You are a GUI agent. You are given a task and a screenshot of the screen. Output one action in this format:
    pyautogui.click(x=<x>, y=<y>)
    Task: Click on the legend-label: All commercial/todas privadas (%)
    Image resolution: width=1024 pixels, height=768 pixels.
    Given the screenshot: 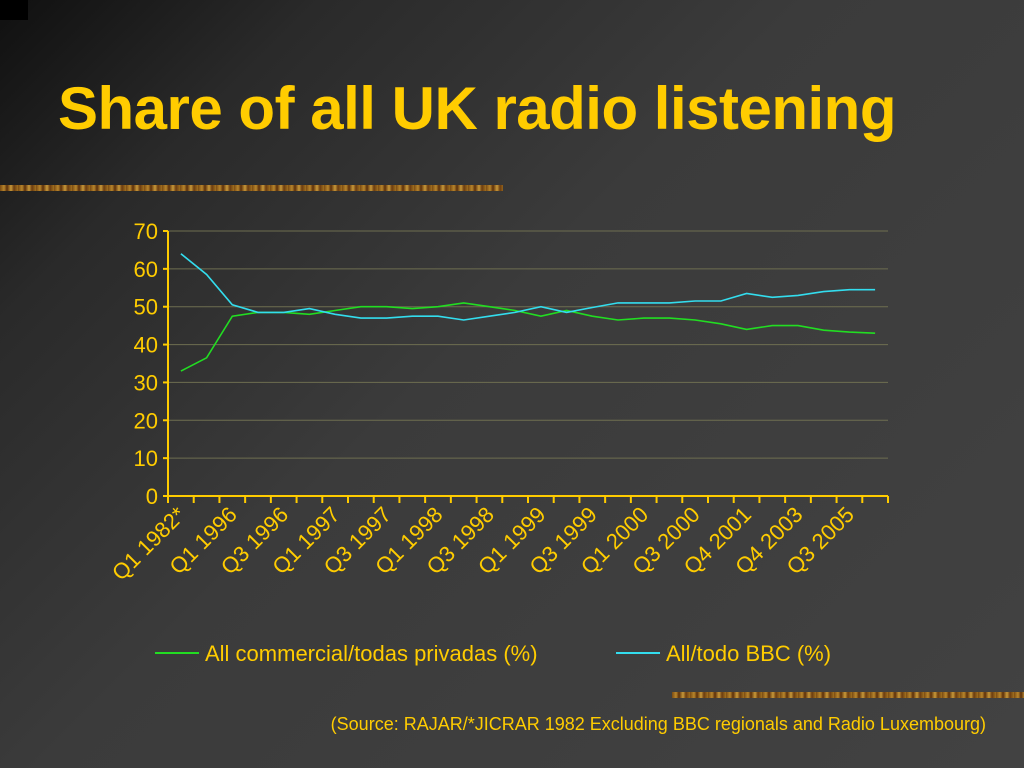 What is the action you would take?
    pyautogui.click(x=371, y=653)
    